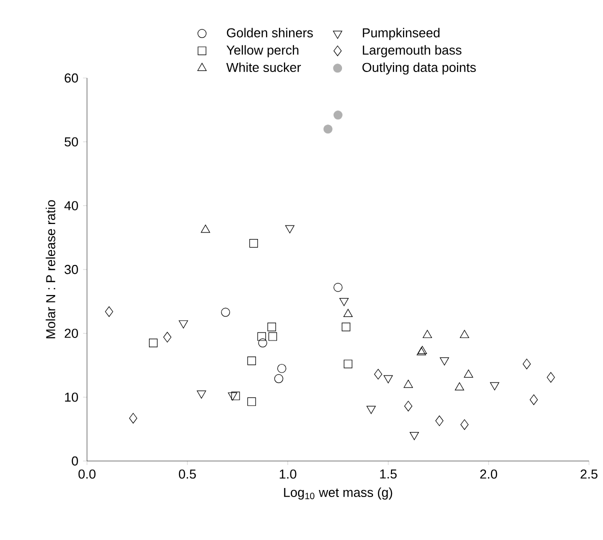 Image resolution: width=603 pixels, height=540 pixels. What do you see at coordinates (269, 33) in the screenshot?
I see `legend-label: Golden shiners` at bounding box center [269, 33].